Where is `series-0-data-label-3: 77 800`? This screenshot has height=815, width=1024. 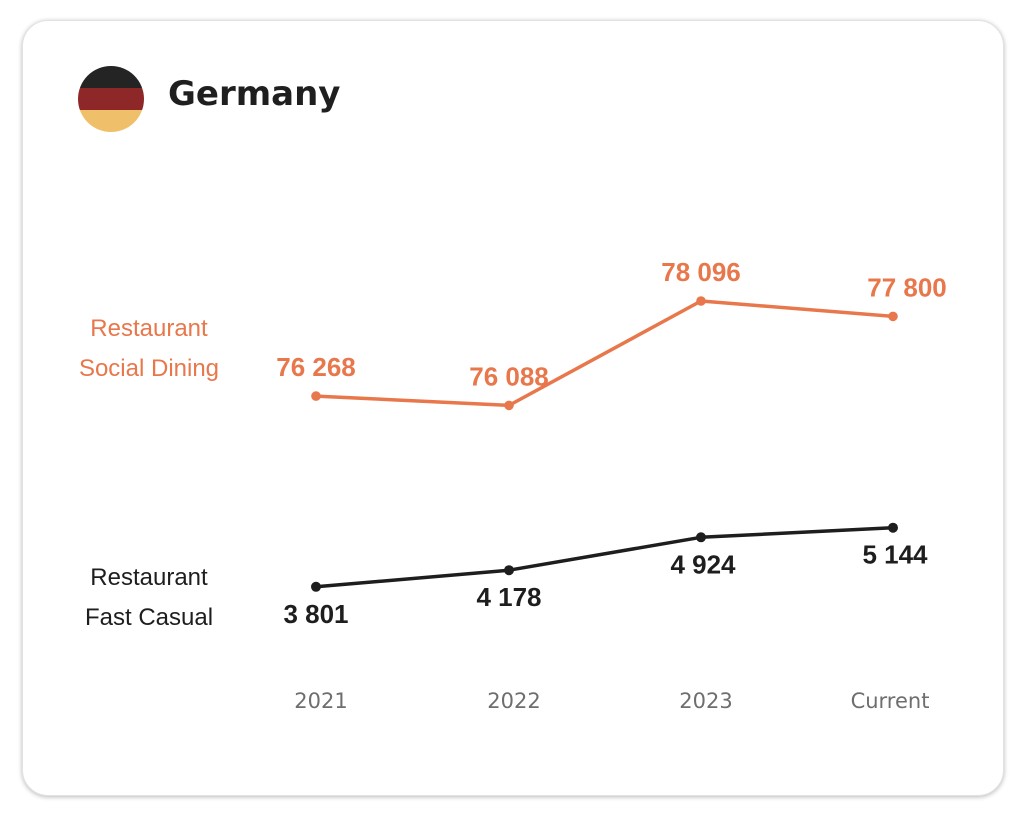
series-0-data-label-3: 77 800 is located at coordinates (907, 287).